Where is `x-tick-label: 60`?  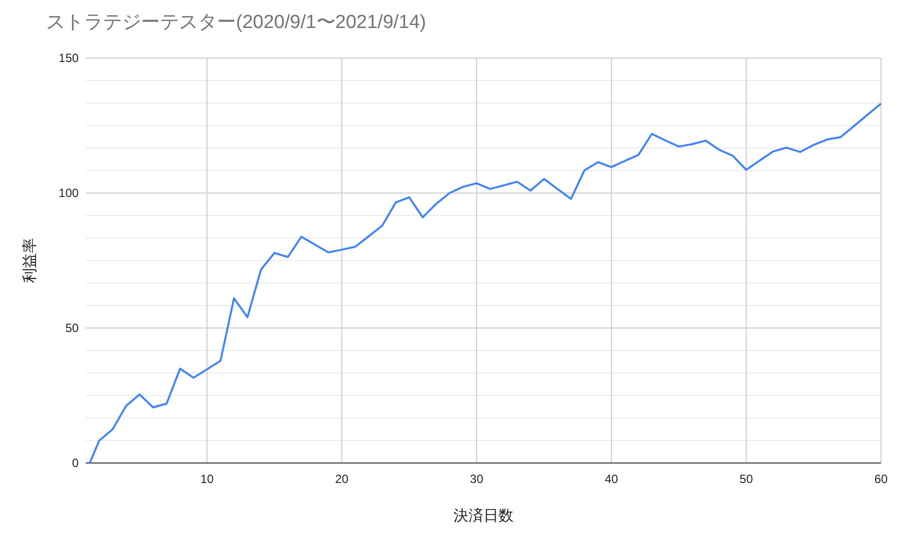 x-tick-label: 60 is located at coordinates (881, 479).